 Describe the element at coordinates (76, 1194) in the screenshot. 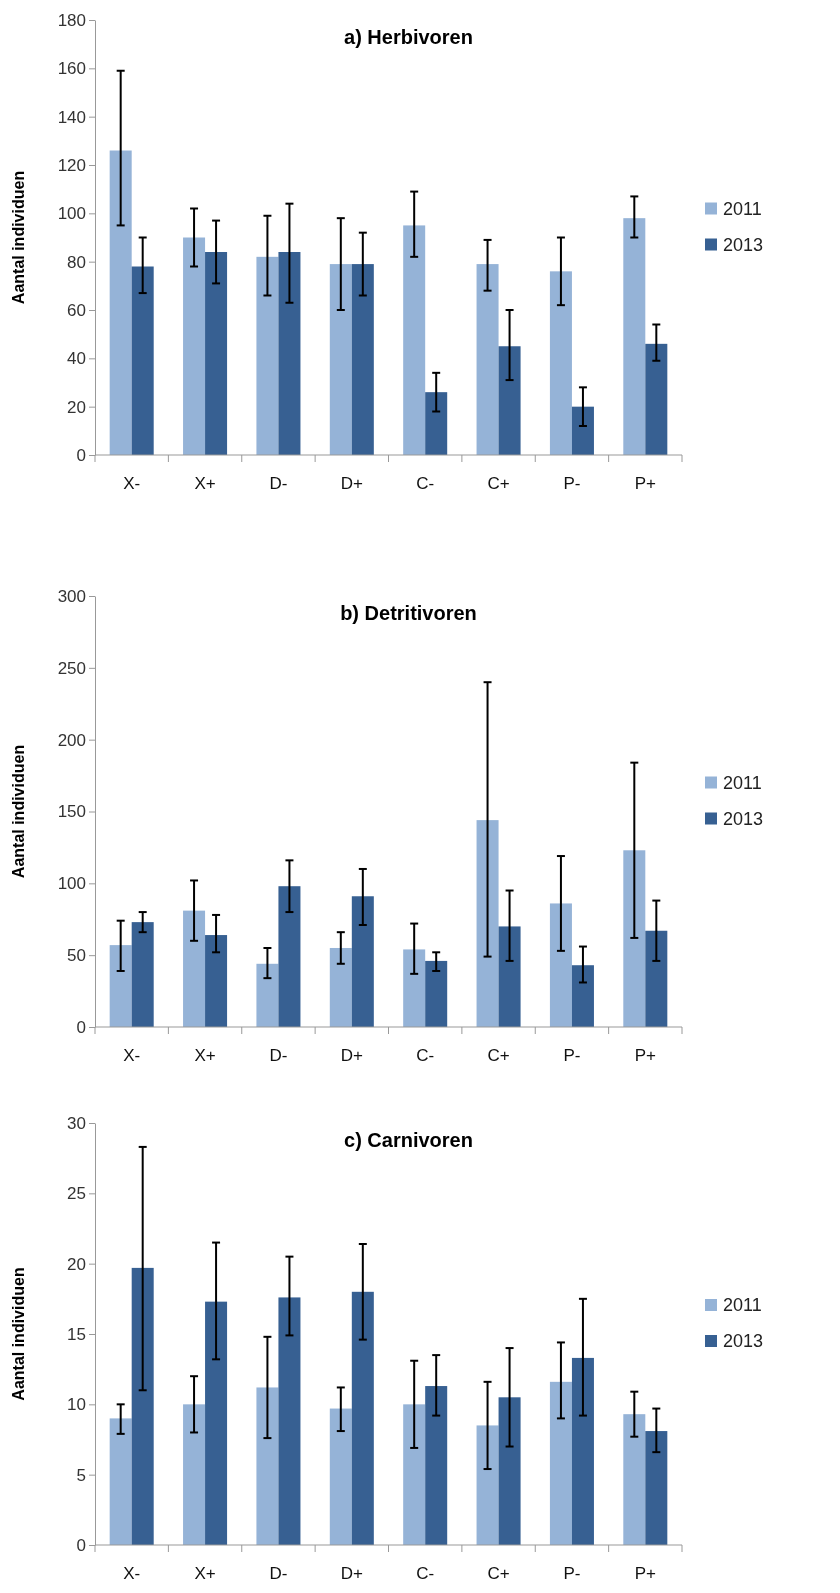

I see `y-tick-label: 25` at that location.